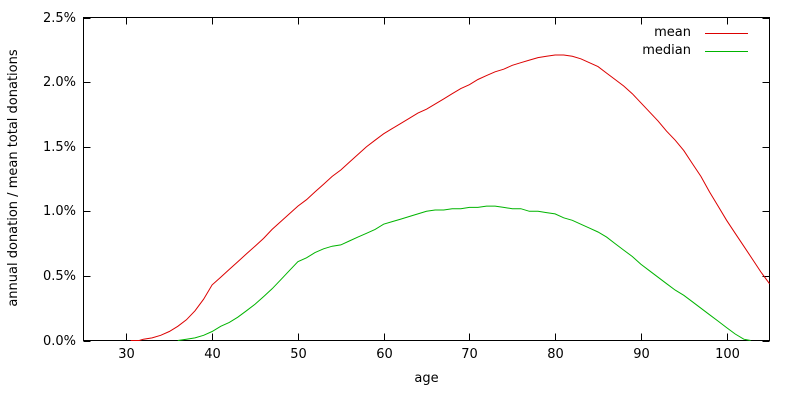  Describe the element at coordinates (726, 33) in the screenshot. I see `legend-line-sample-mean` at that location.